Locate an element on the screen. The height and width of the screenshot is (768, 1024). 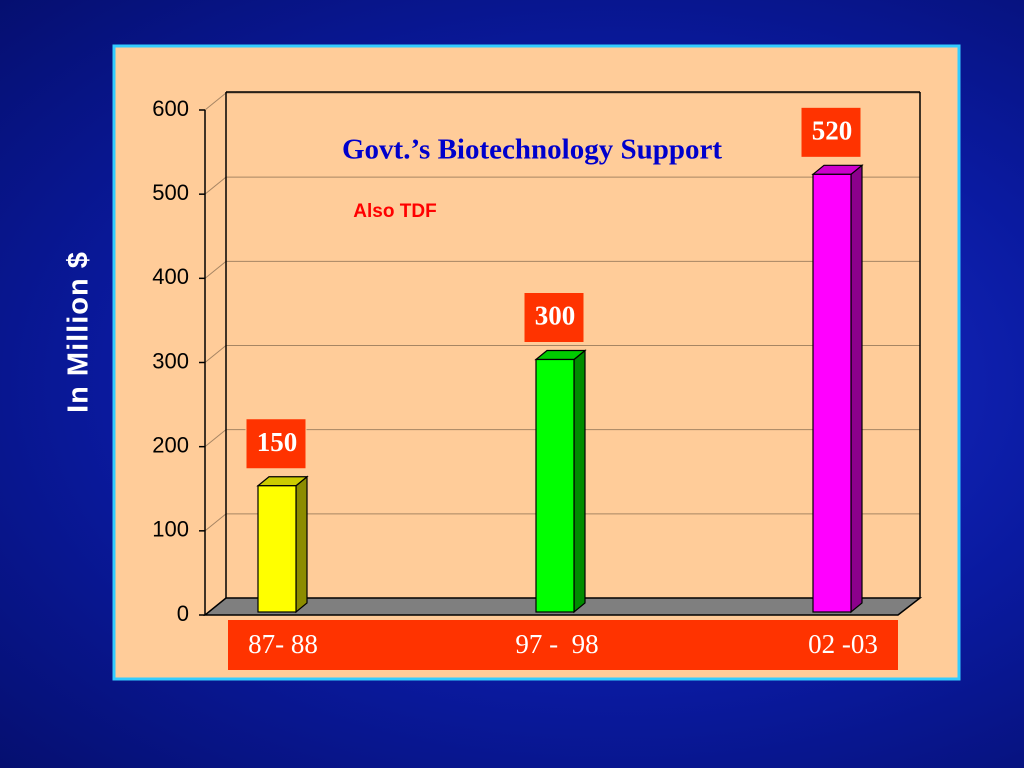
x-tick-label: 87- 88 is located at coordinates (283, 644).